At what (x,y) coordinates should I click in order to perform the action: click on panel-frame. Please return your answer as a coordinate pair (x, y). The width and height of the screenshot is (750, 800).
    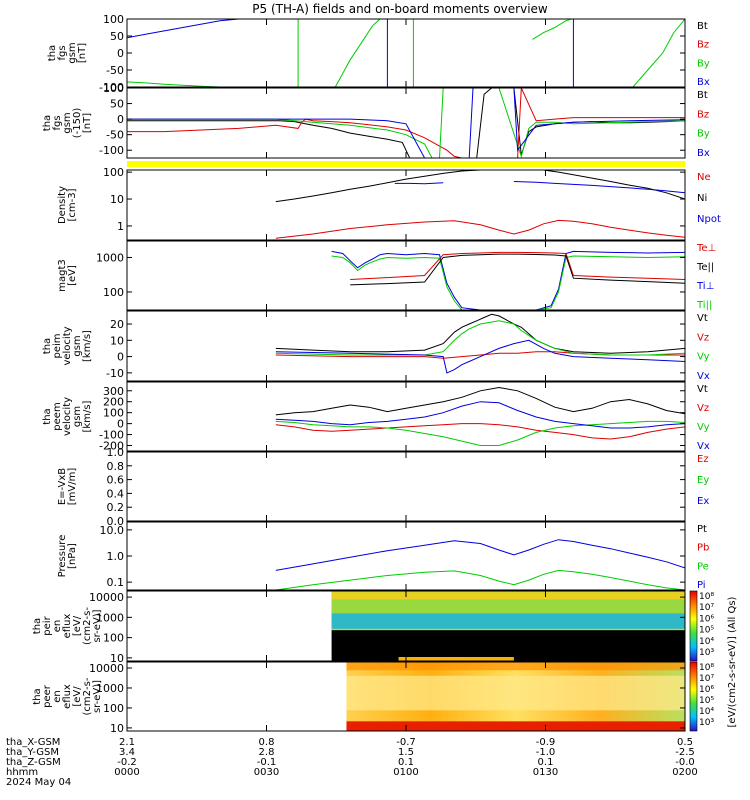
    Looking at the image, I should click on (406, 275).